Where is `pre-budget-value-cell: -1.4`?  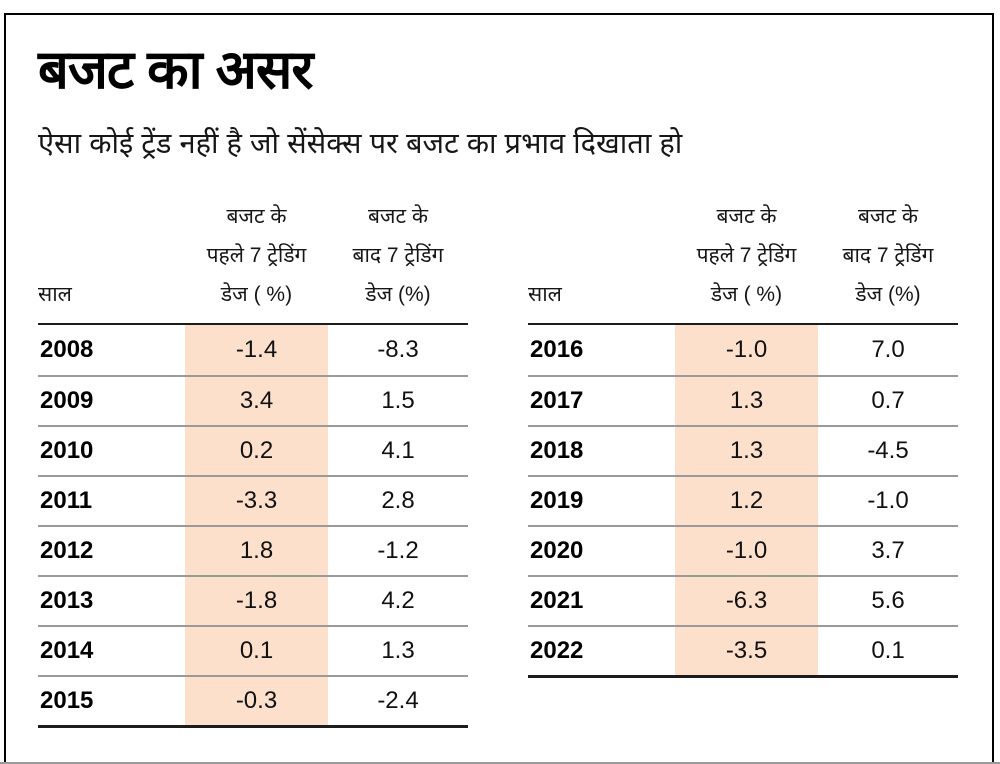
pre-budget-value-cell: -1.4 is located at coordinates (256, 350).